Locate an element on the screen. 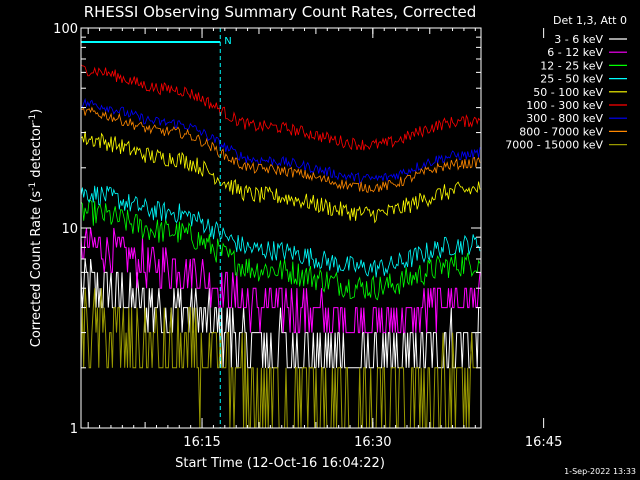  y-axis-label-mid: detector is located at coordinates (36, 152).